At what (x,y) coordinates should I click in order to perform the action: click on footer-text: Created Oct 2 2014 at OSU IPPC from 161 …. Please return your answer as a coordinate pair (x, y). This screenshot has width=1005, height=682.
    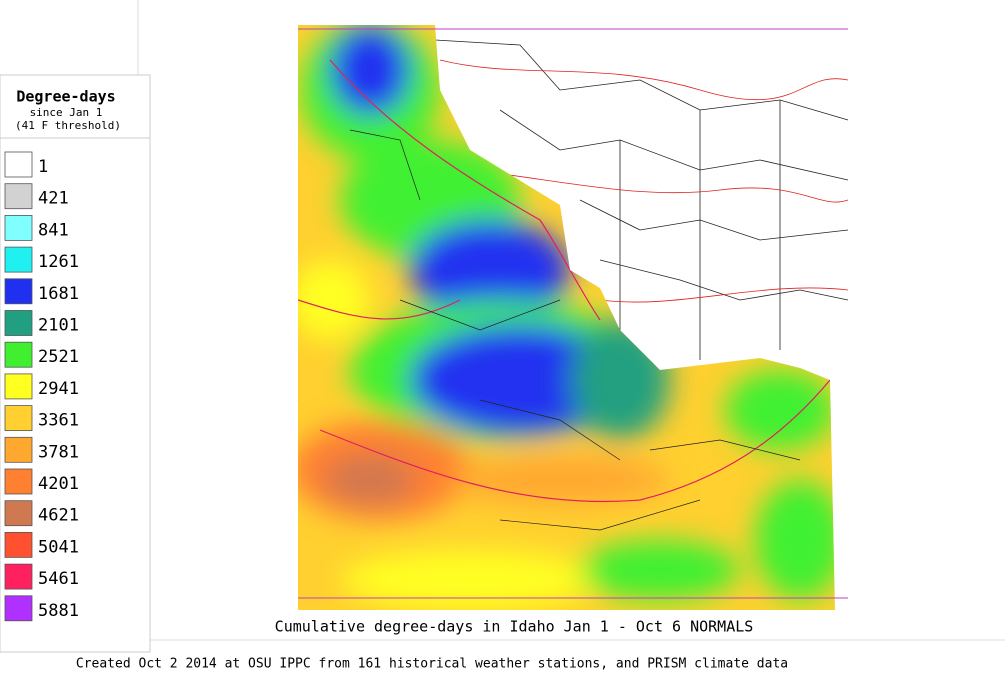
    Looking at the image, I should click on (432, 664).